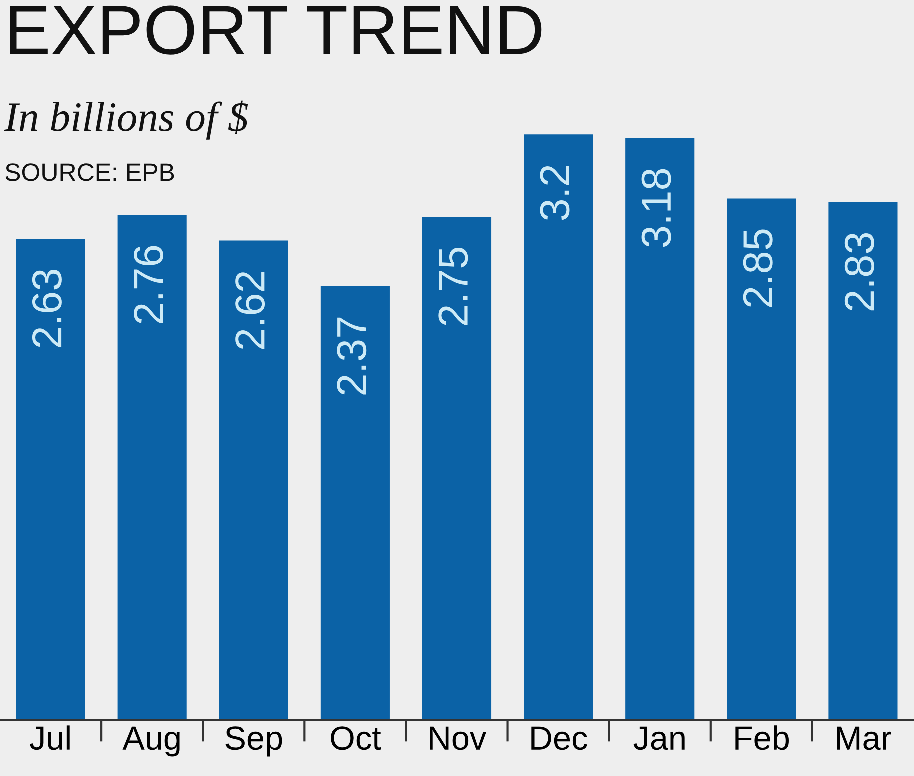 The height and width of the screenshot is (776, 914). I want to click on annotation: SOURCE: EPB, so click(90, 173).